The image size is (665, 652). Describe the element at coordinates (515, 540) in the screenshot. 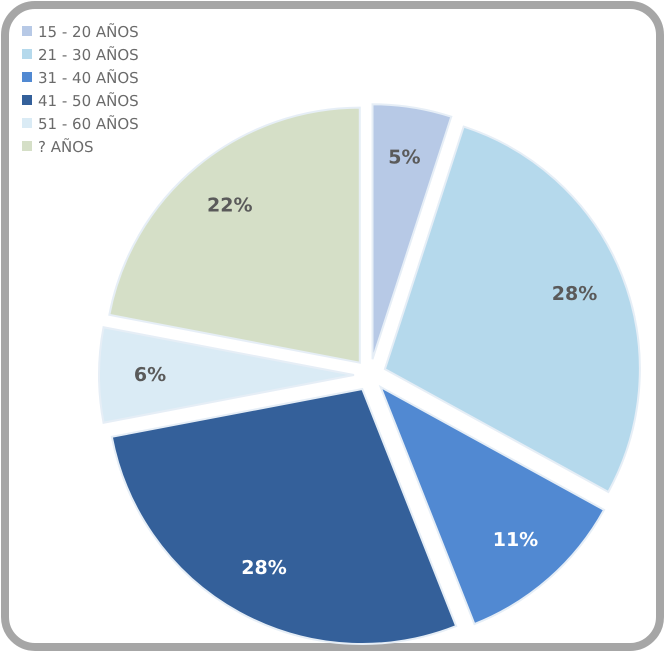

I see `data-label: 11%` at that location.